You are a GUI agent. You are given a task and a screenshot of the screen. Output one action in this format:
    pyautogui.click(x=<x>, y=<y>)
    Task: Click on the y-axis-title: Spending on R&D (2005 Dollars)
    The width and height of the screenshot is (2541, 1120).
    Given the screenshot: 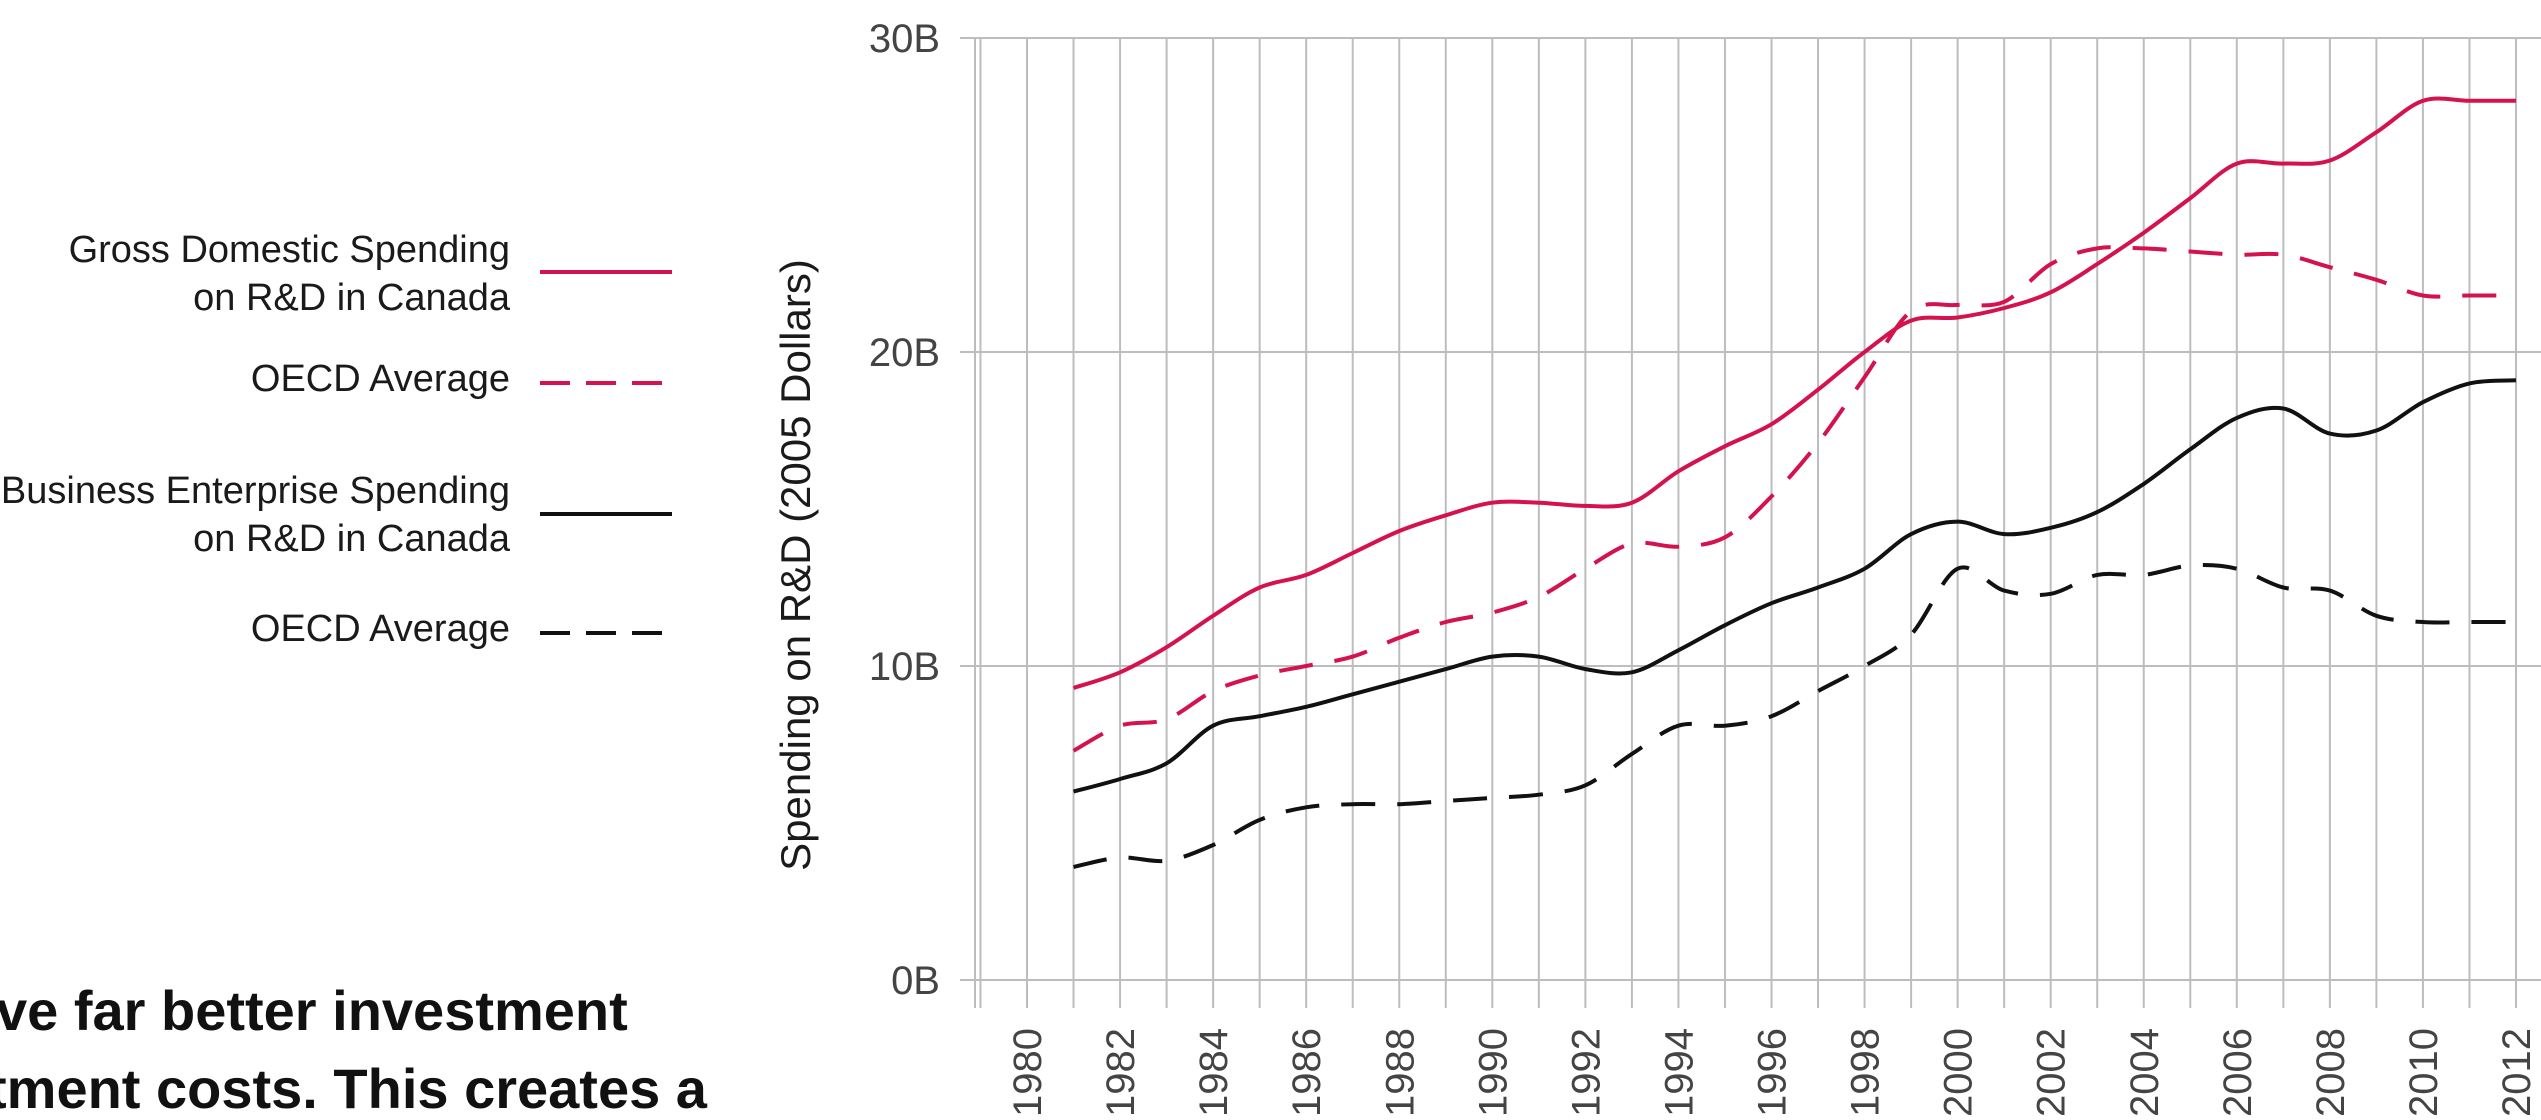 What is the action you would take?
    pyautogui.click(x=795, y=565)
    